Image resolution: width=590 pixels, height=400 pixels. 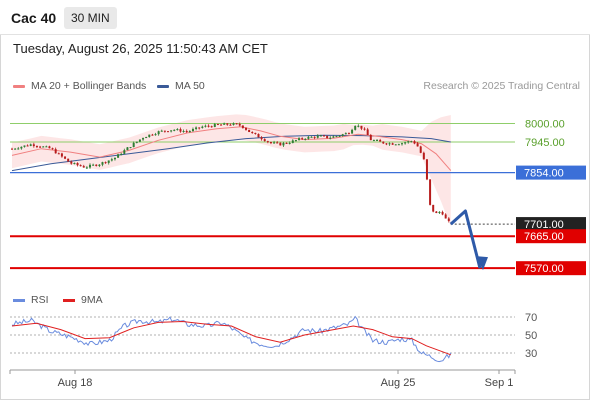 I want to click on x-tick-label: Aug 25, so click(x=398, y=383).